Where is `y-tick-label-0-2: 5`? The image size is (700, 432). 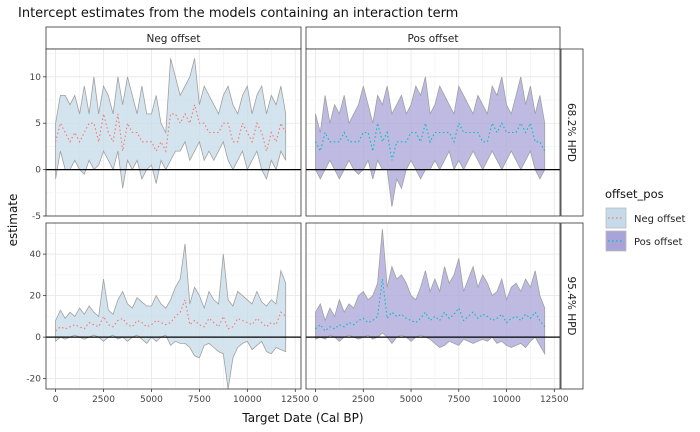 y-tick-label-0-2: 5 is located at coordinates (38, 124).